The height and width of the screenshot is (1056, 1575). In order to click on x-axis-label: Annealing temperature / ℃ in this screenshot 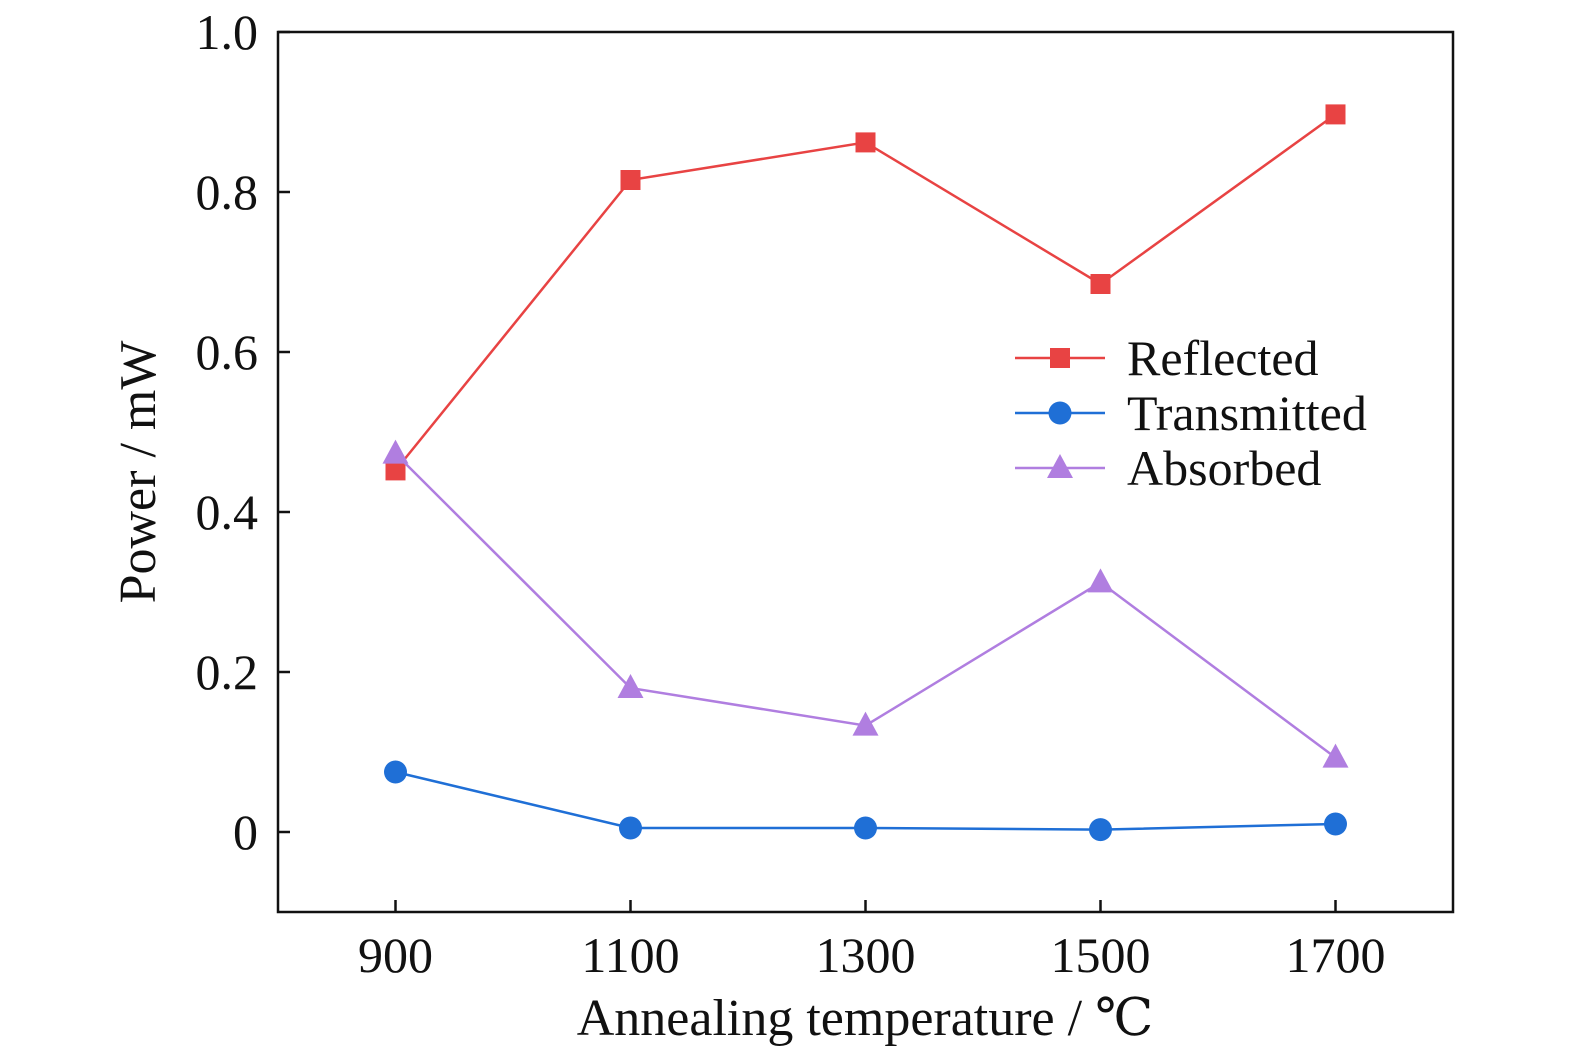, I will do `click(865, 1018)`.